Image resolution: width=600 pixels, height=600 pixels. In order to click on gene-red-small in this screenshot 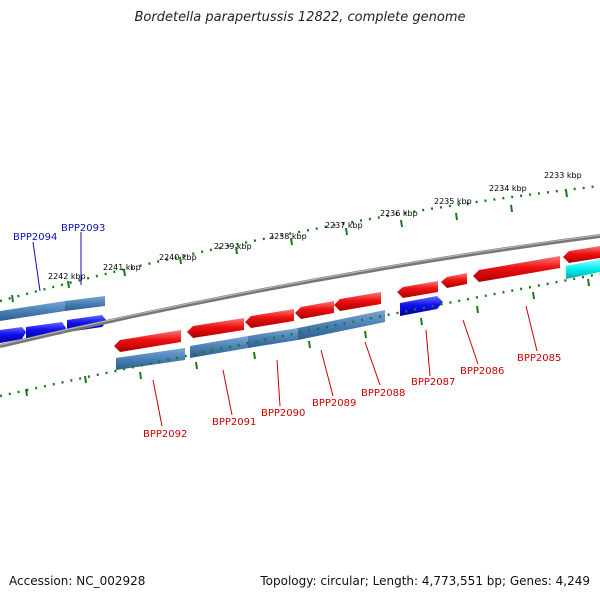, I will do `click(454, 280)`.